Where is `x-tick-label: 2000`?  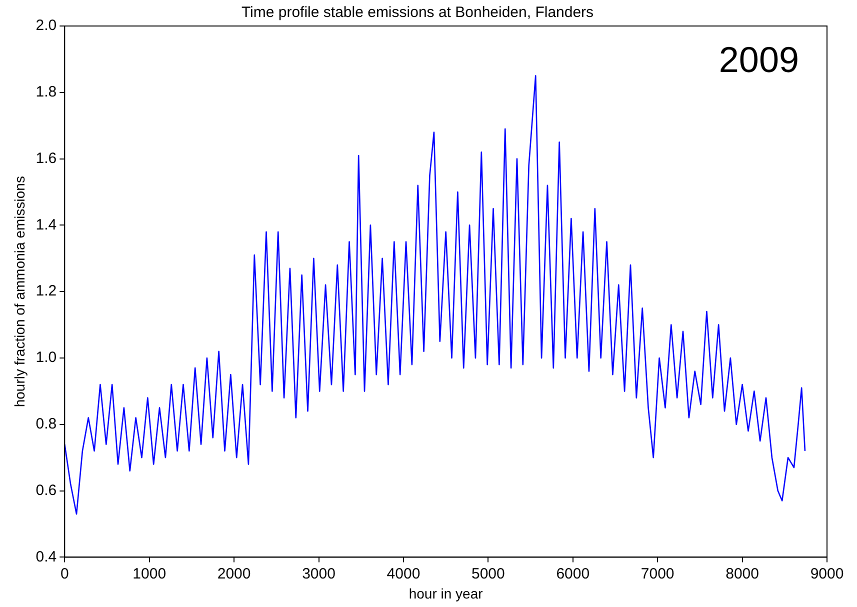
x-tick-label: 2000 is located at coordinates (234, 573).